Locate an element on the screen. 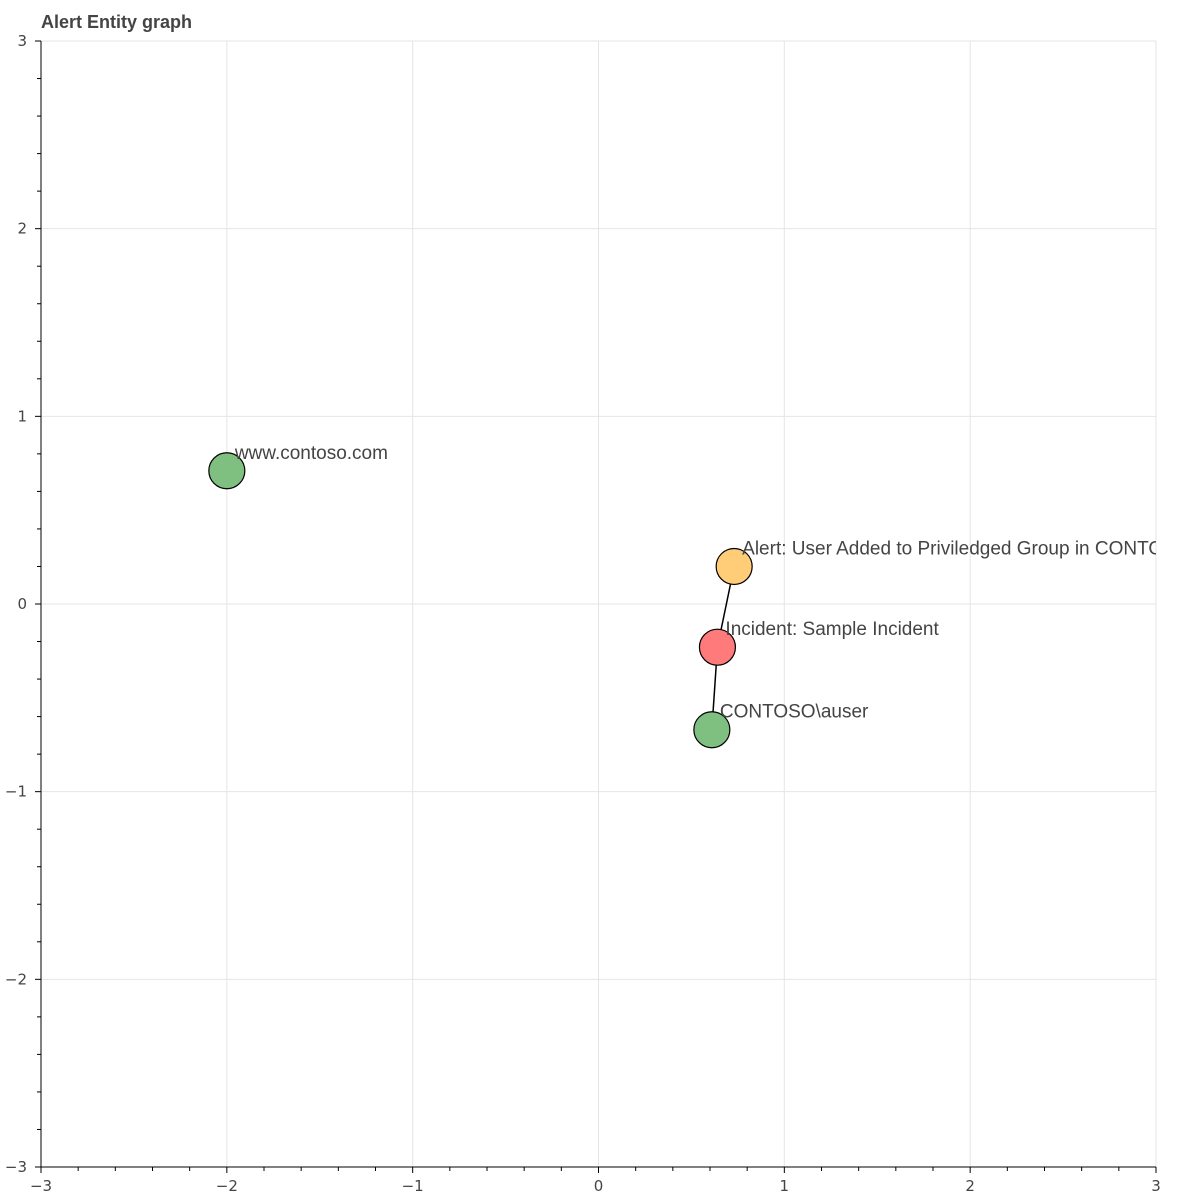 Image resolution: width=1200 pixels, height=1200 pixels. y-tick-label: −1 is located at coordinates (16, 792).